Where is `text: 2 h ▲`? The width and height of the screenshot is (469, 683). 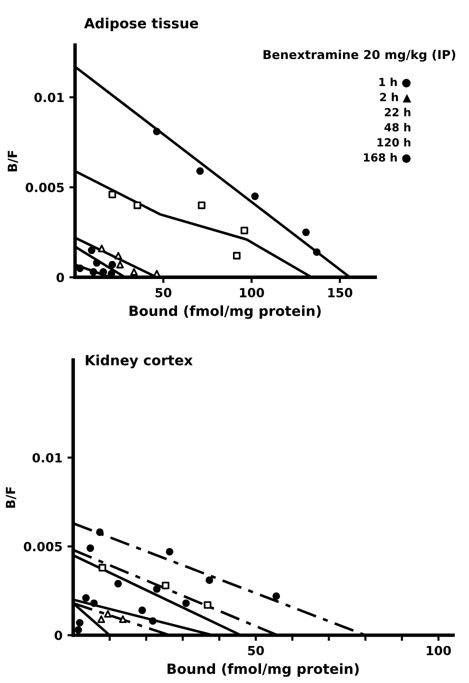
text: 2 h ▲ is located at coordinates (396, 97).